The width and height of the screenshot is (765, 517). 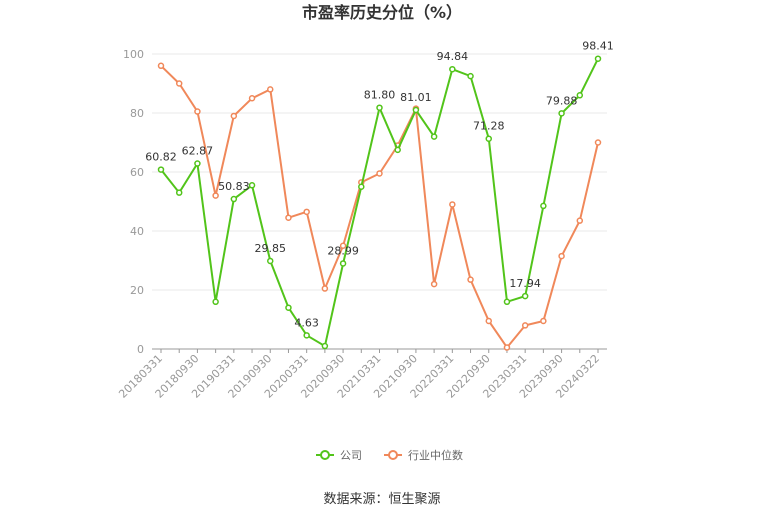 I want to click on data-label: 60.82, so click(x=161, y=157).